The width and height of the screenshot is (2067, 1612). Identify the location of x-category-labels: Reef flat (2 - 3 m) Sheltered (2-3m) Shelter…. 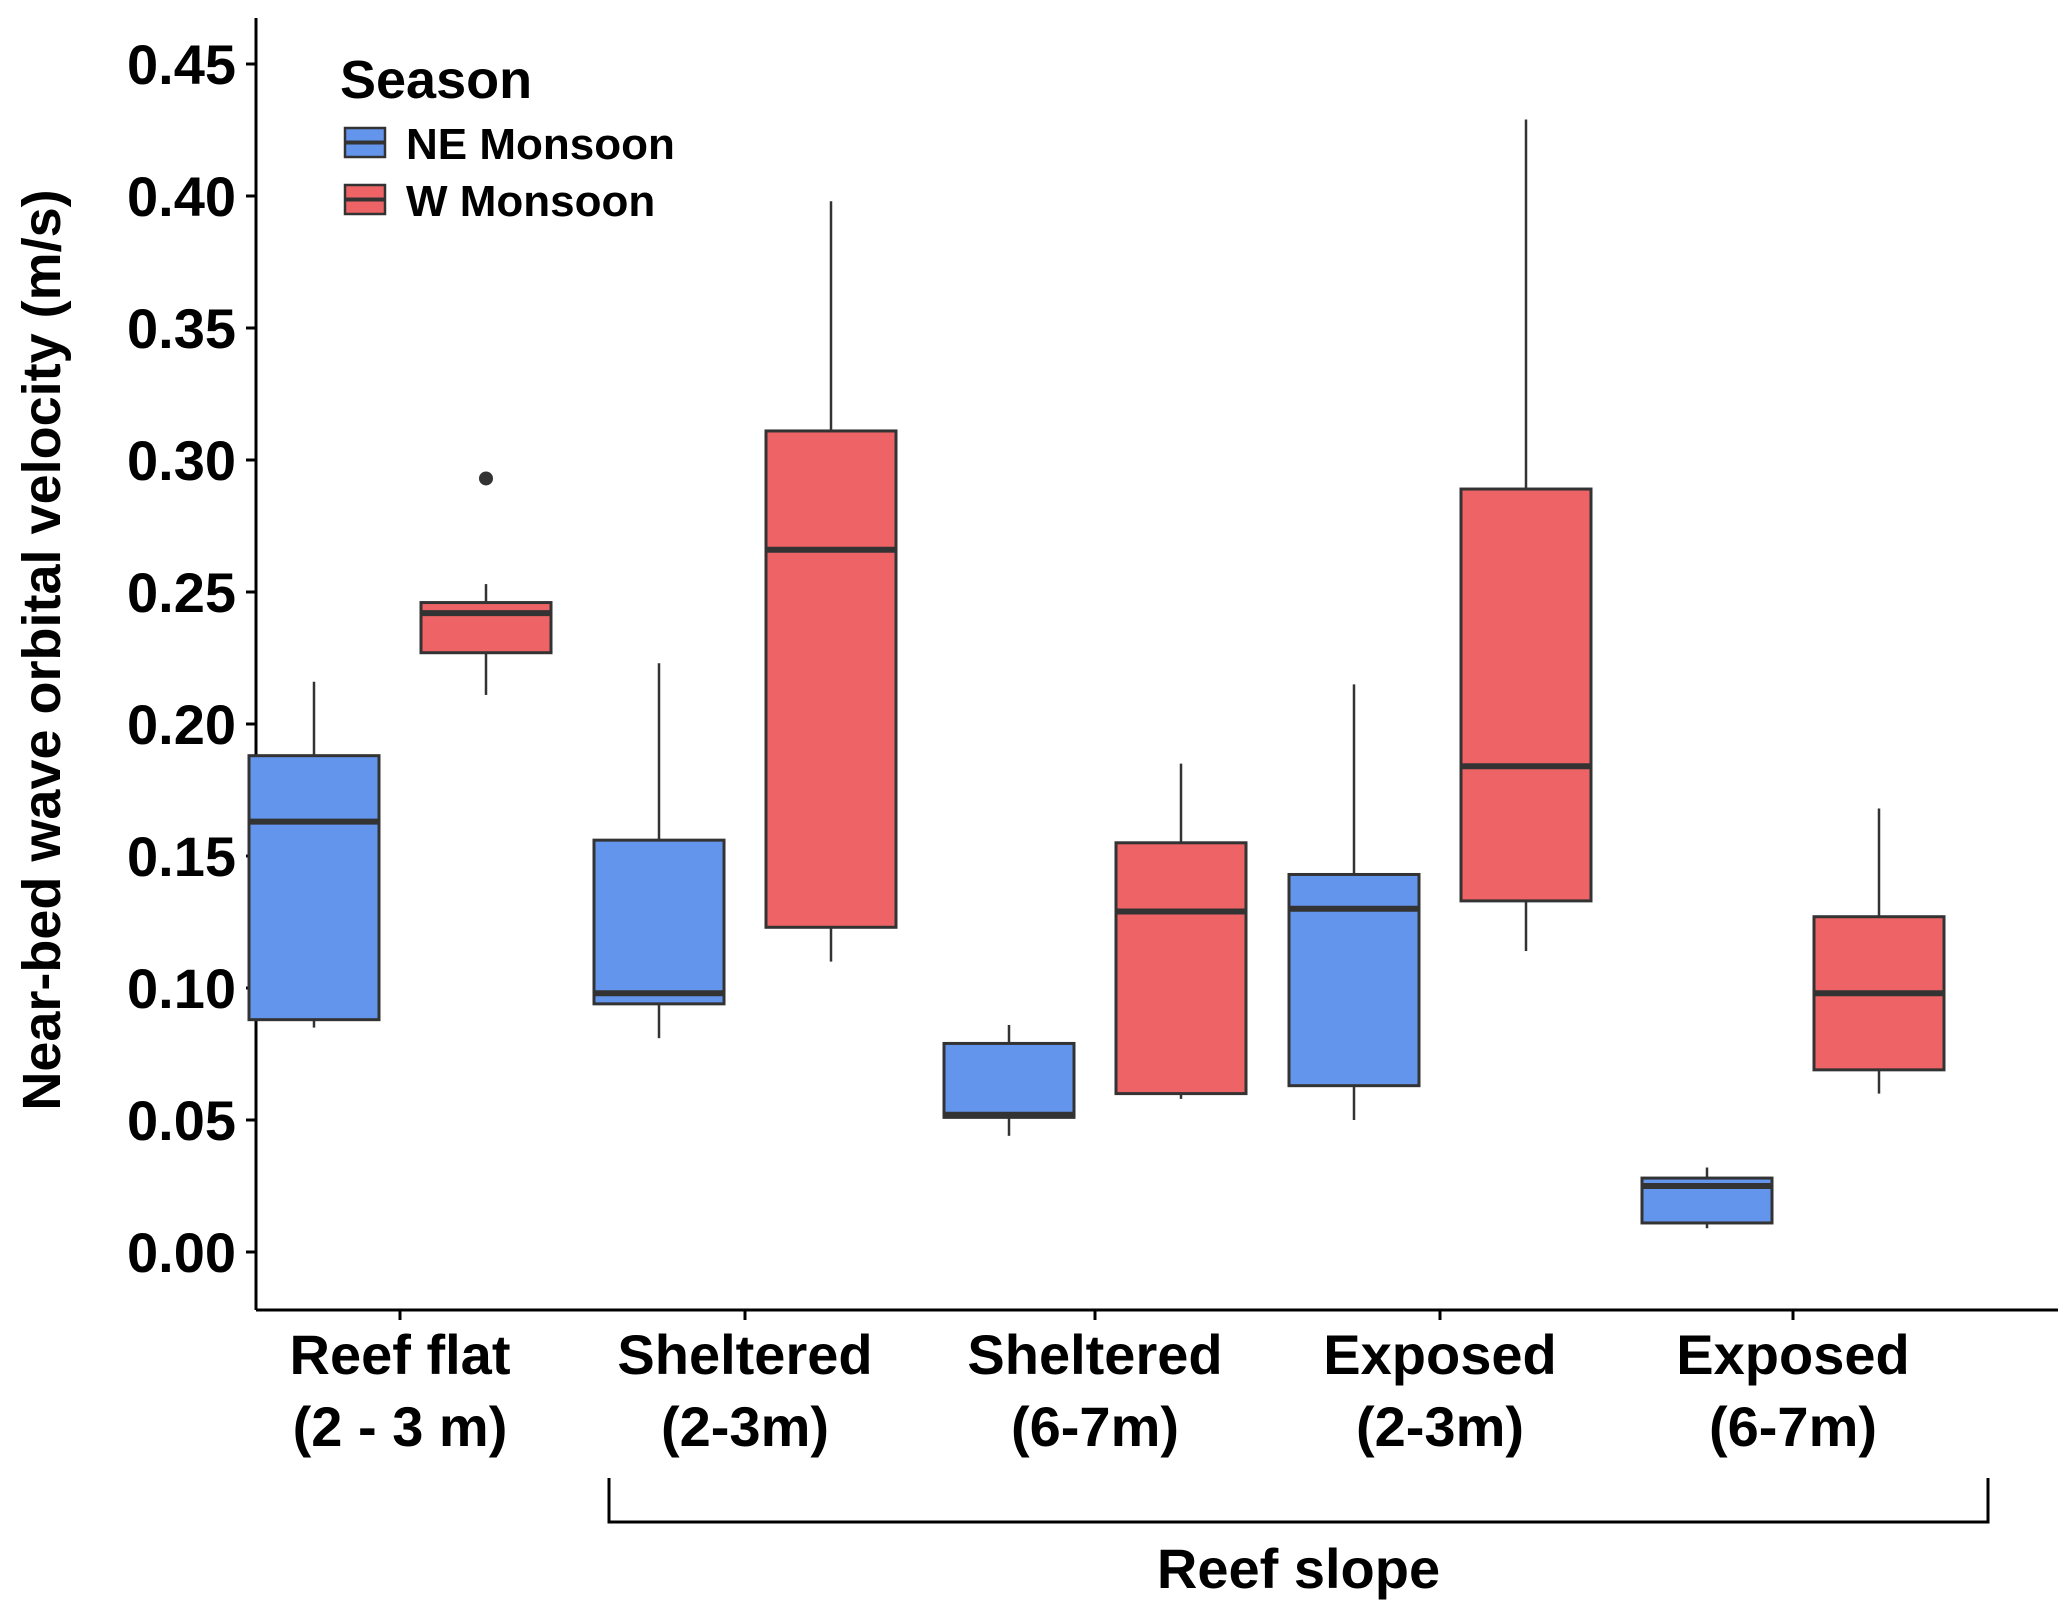
(1100, 1384).